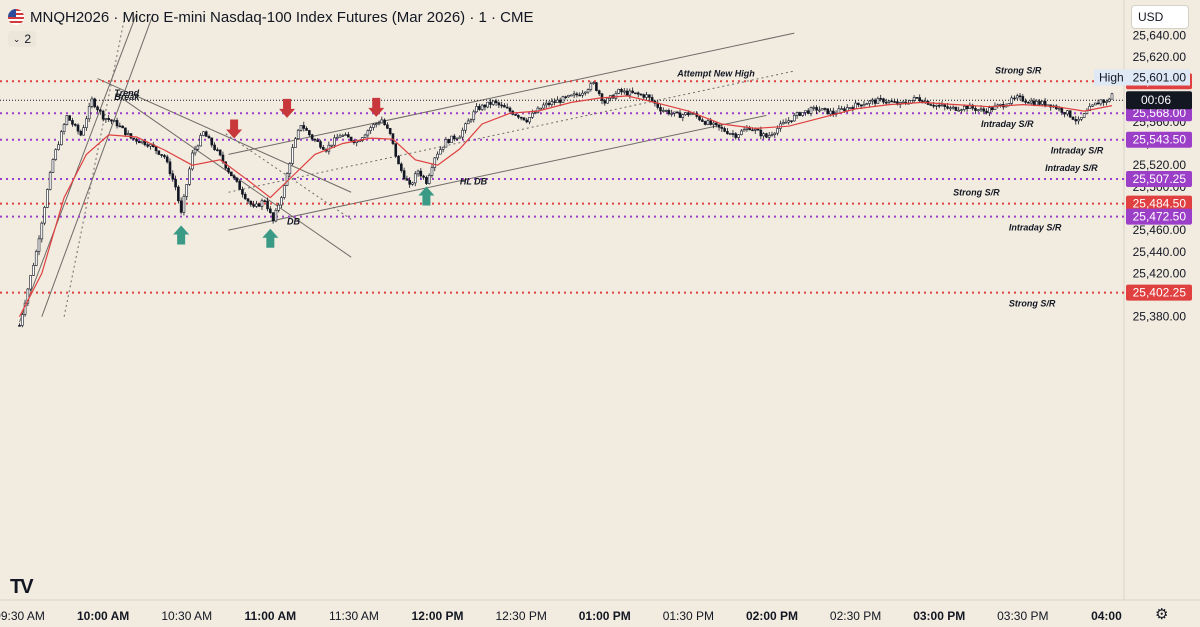 The image size is (1200, 627). Describe the element at coordinates (1160, 179) in the screenshot. I see `price-tag-label: 25,507.25` at that location.